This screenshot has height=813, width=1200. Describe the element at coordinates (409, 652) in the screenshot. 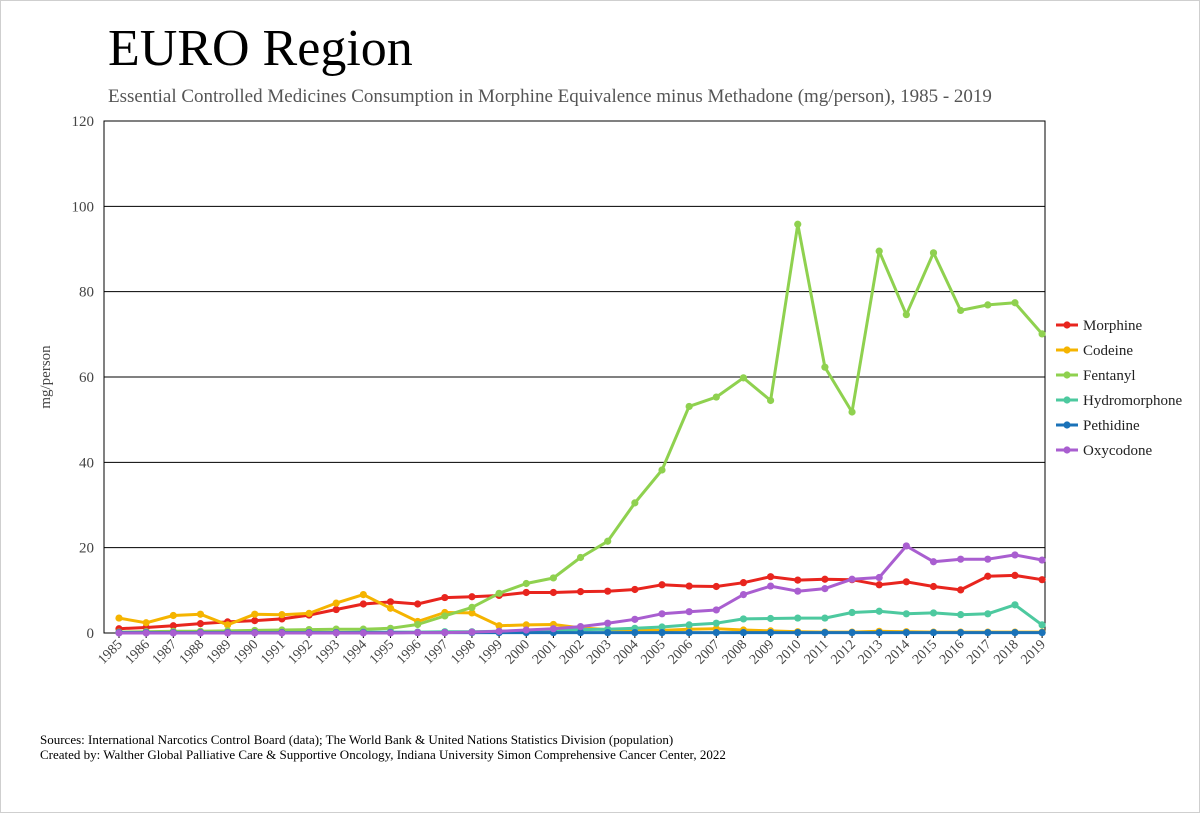

I see `x-tick-label: 1996` at that location.